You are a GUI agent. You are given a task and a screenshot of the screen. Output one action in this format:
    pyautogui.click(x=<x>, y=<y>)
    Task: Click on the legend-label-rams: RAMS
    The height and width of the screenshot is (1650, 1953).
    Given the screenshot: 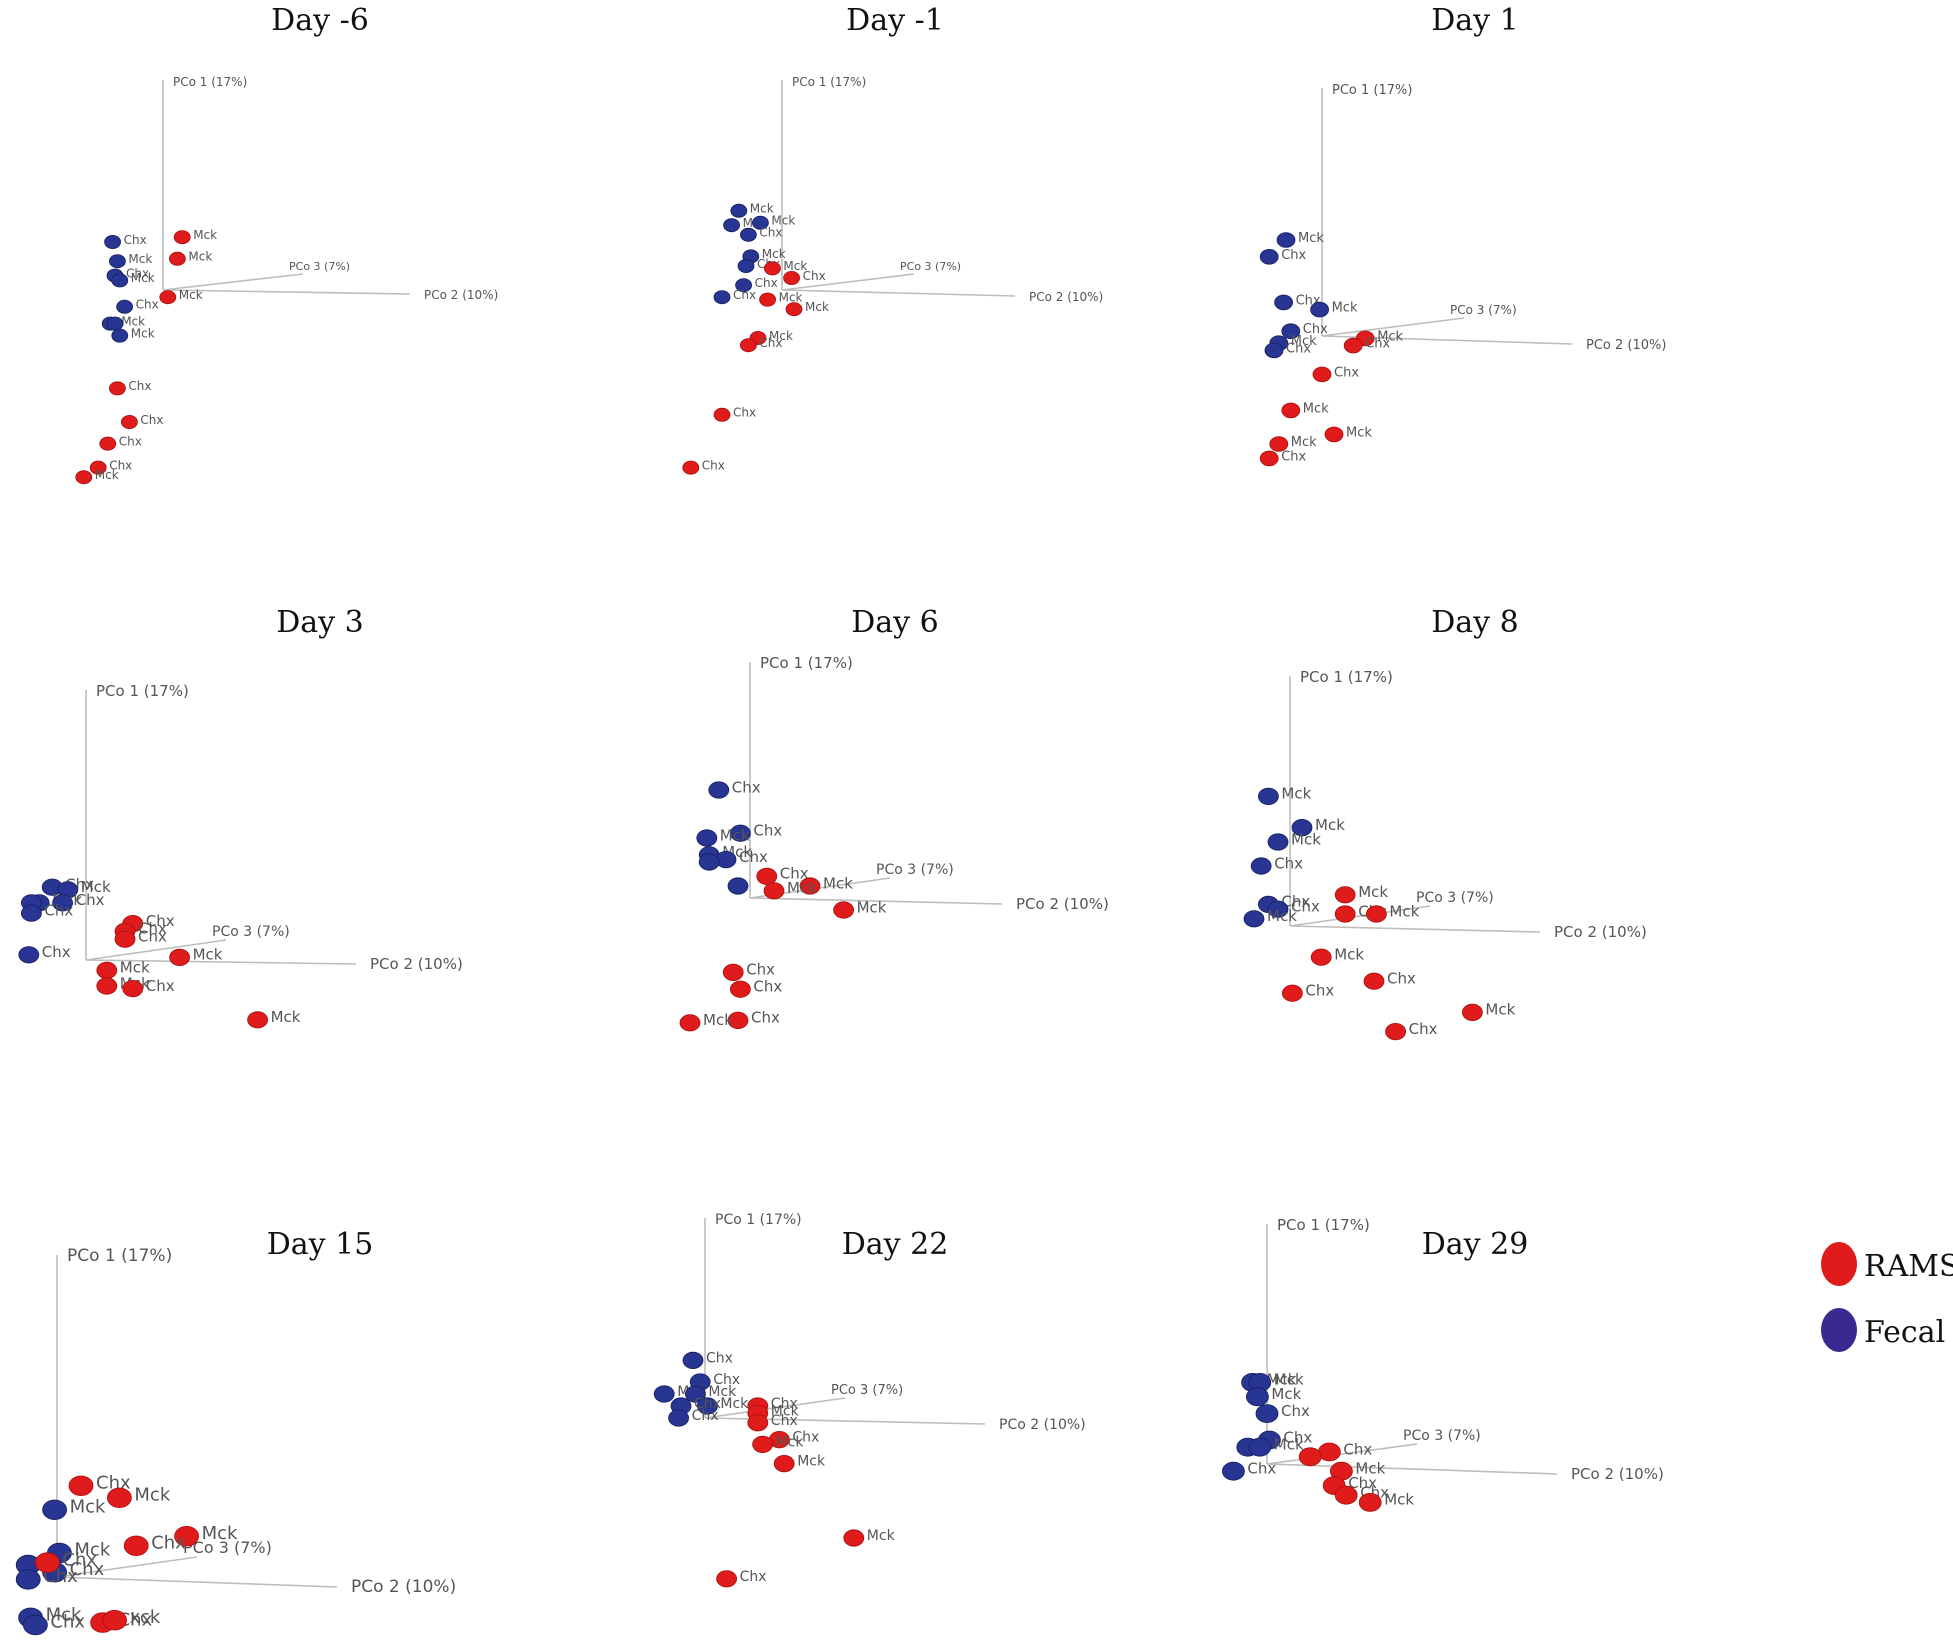 What is the action you would take?
    pyautogui.click(x=1908, y=1266)
    